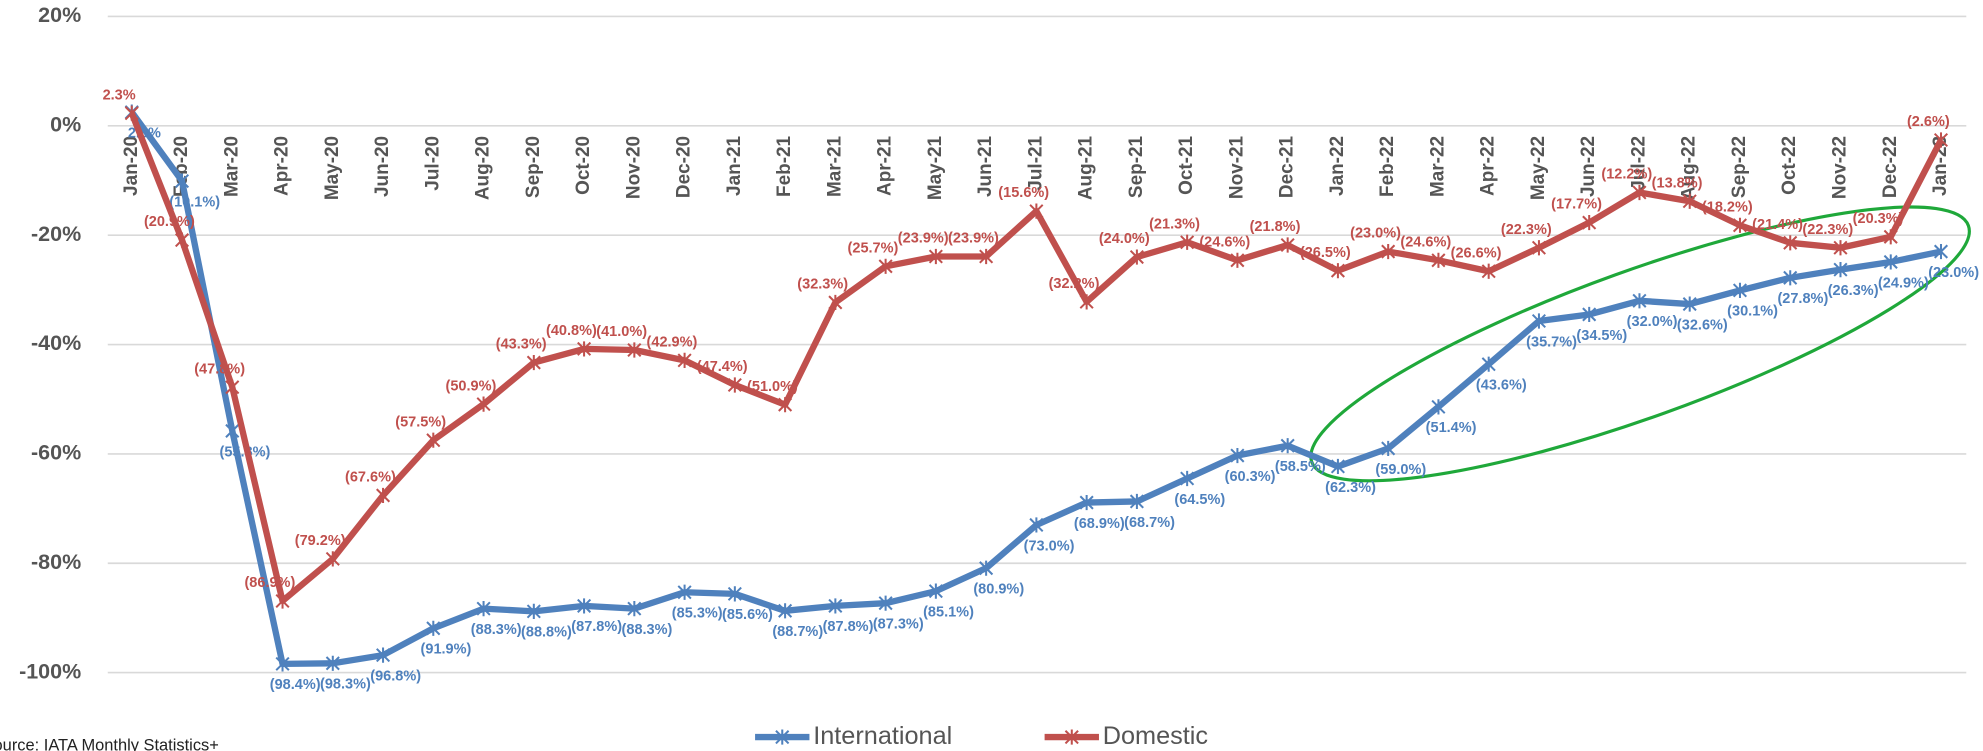 The image size is (1983, 751). I want to click on data-label: (21.4%), so click(1777, 225).